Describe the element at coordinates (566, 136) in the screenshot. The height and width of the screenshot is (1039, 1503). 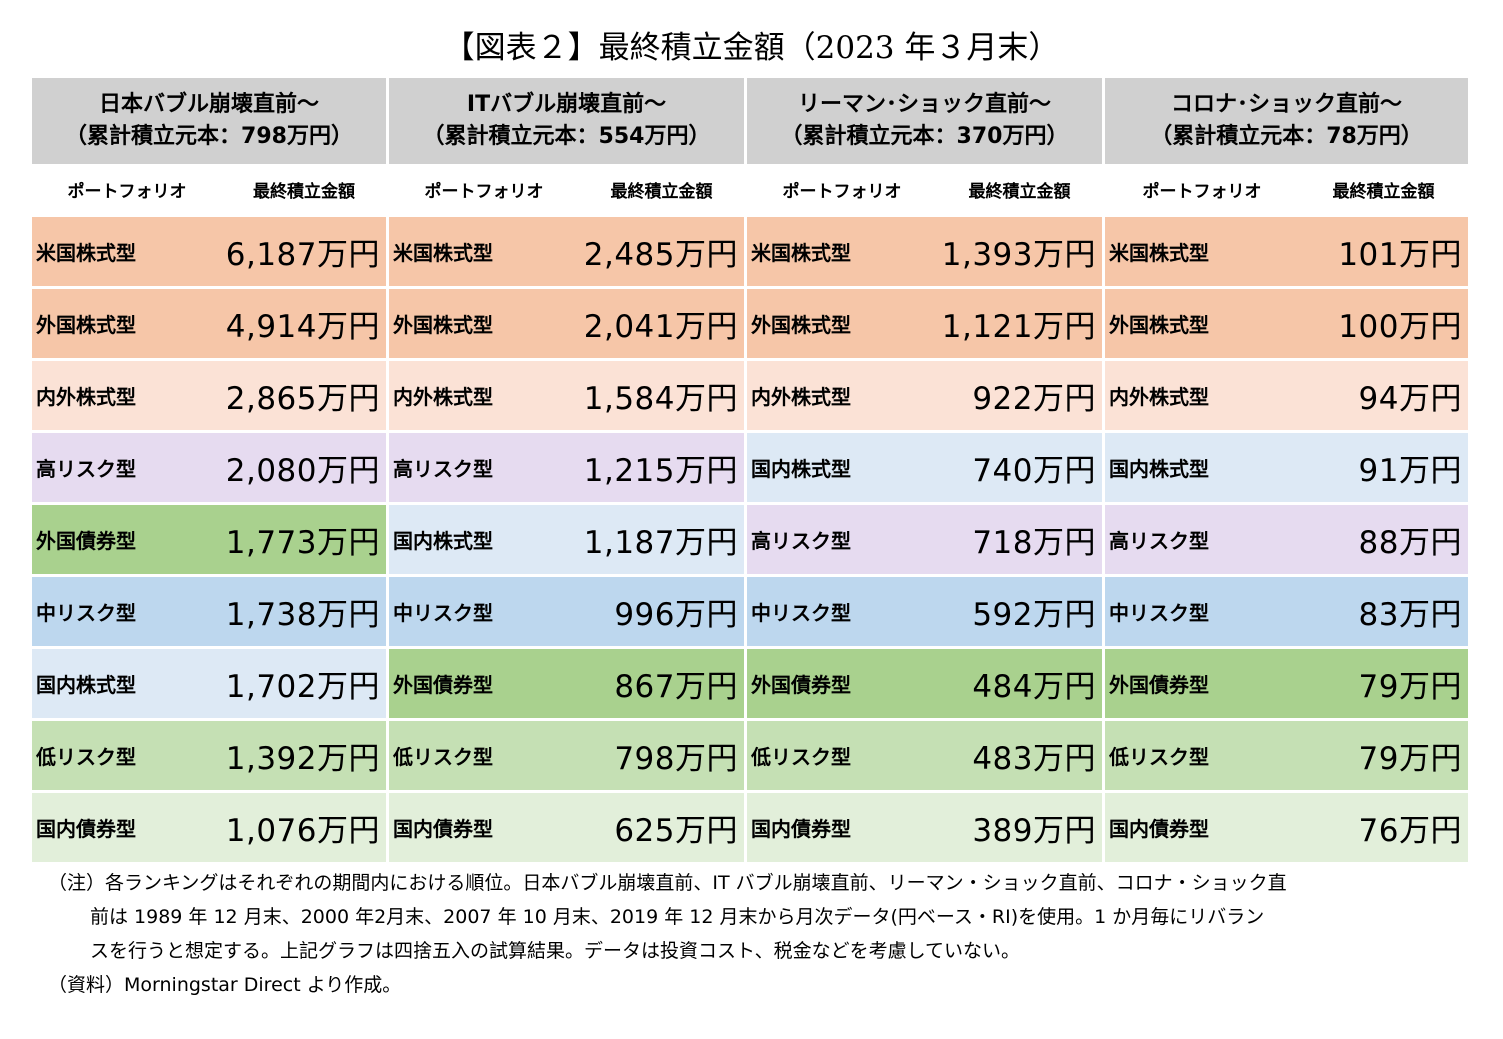
I see `group-principal: （累計積立元本：554万円）` at that location.